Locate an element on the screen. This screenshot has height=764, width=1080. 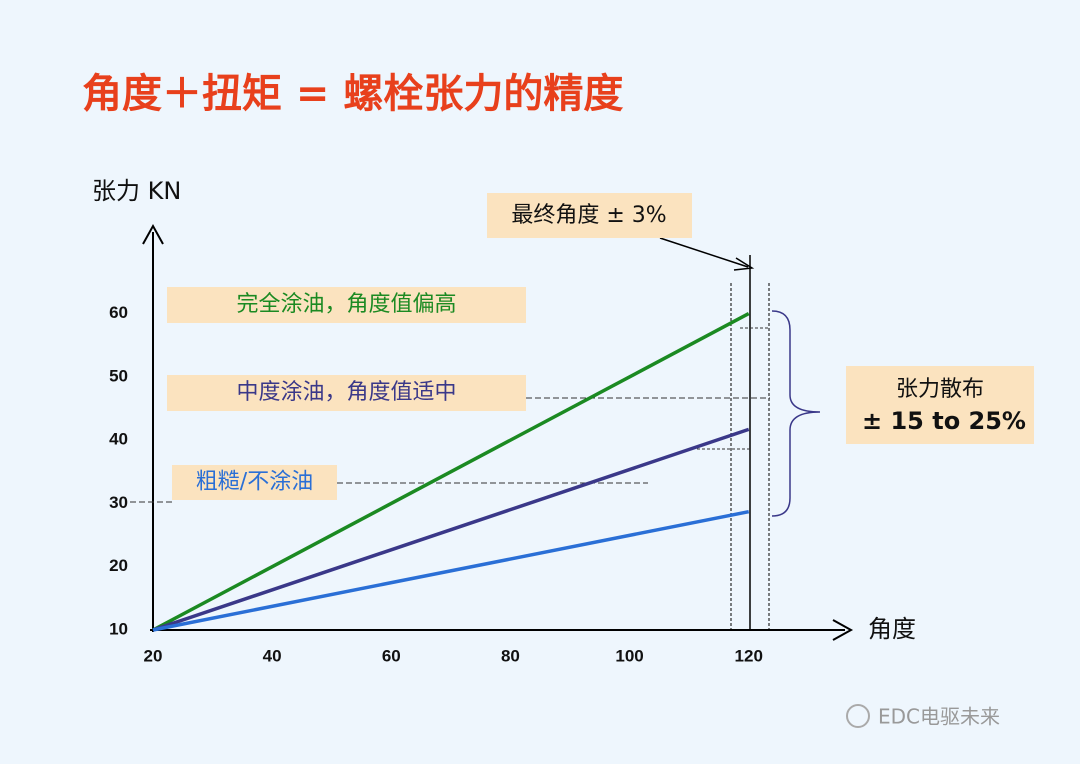
annotation: ± 15 to 25% is located at coordinates (944, 421).